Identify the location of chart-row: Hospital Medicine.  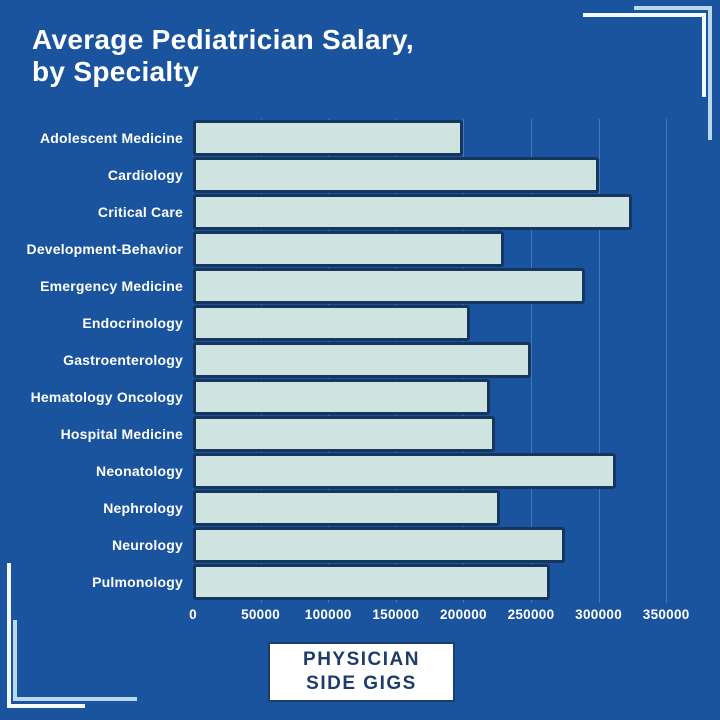
(360, 434).